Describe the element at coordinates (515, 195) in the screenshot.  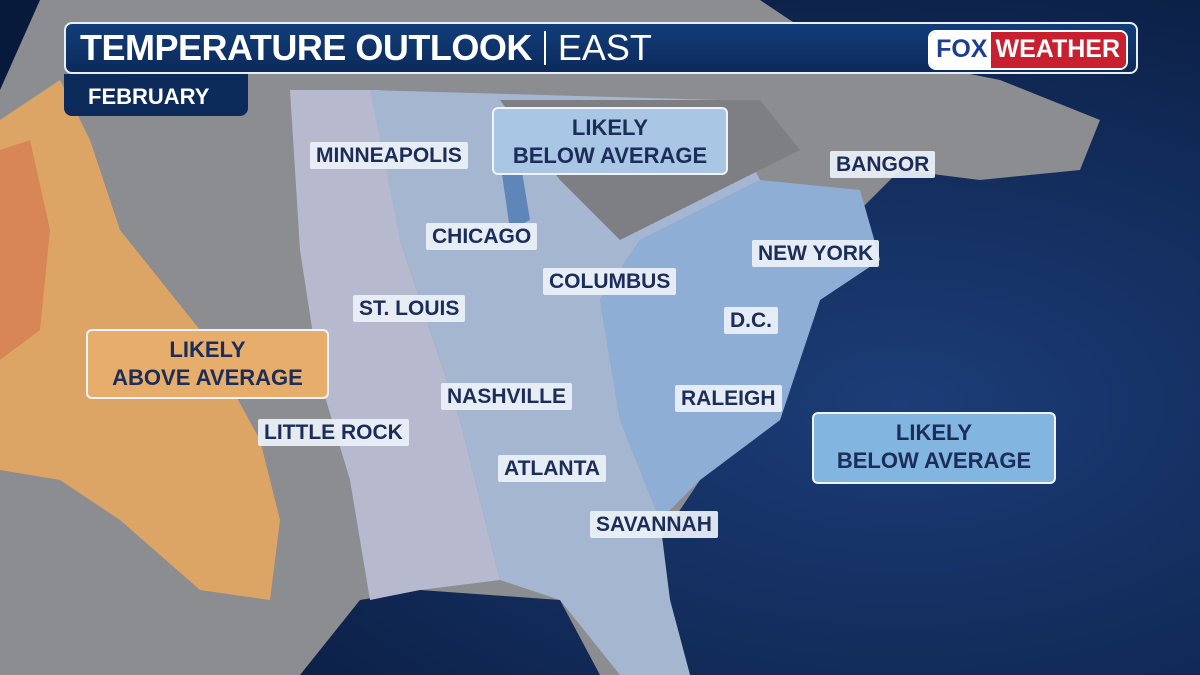
I see `lake-michigan` at that location.